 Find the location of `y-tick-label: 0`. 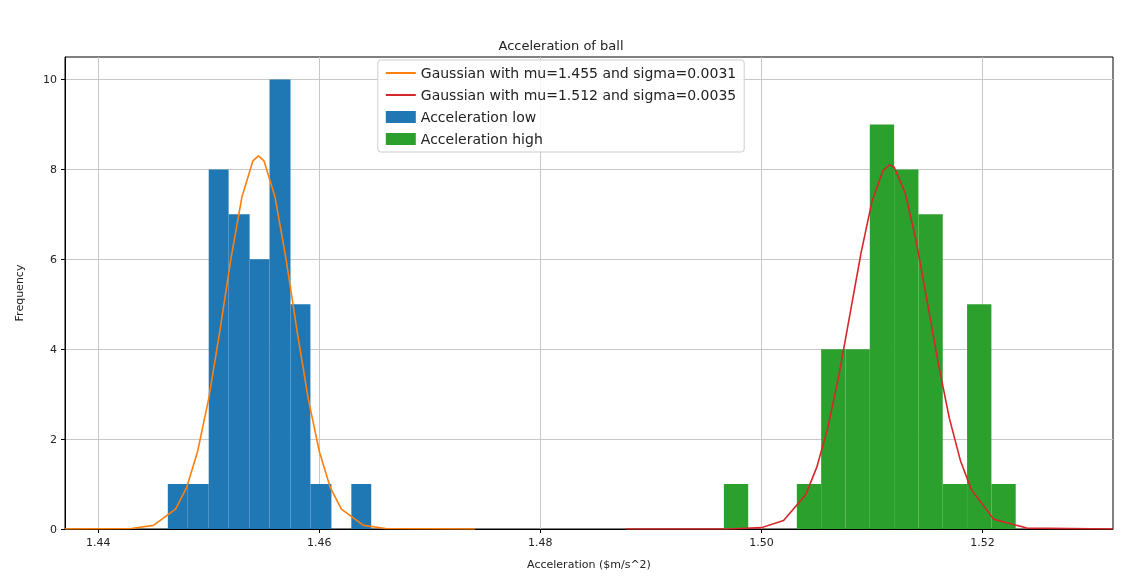

y-tick-label: 0 is located at coordinates (53, 529).